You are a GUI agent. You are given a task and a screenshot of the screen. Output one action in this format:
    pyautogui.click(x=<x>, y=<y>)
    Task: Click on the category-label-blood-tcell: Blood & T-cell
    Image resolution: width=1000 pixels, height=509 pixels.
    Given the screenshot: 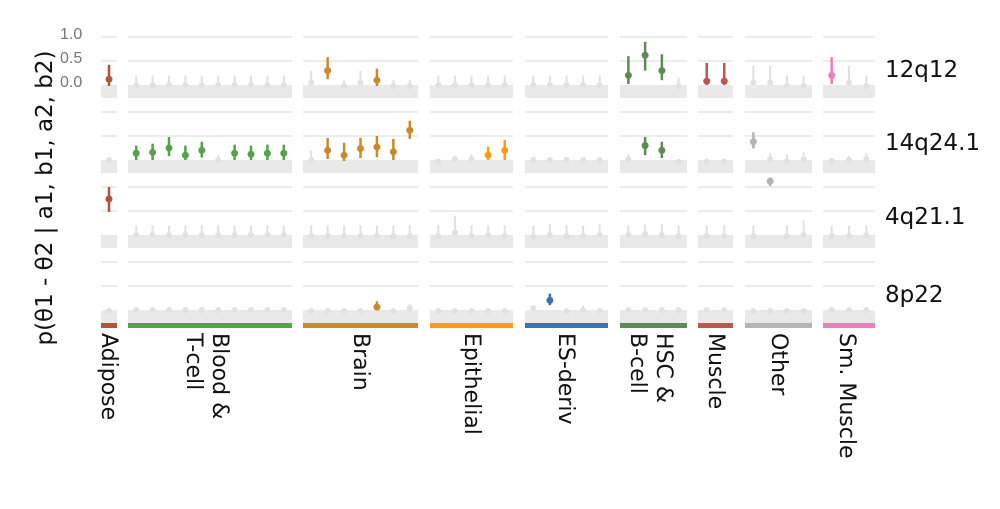 What is the action you would take?
    pyautogui.click(x=206, y=376)
    